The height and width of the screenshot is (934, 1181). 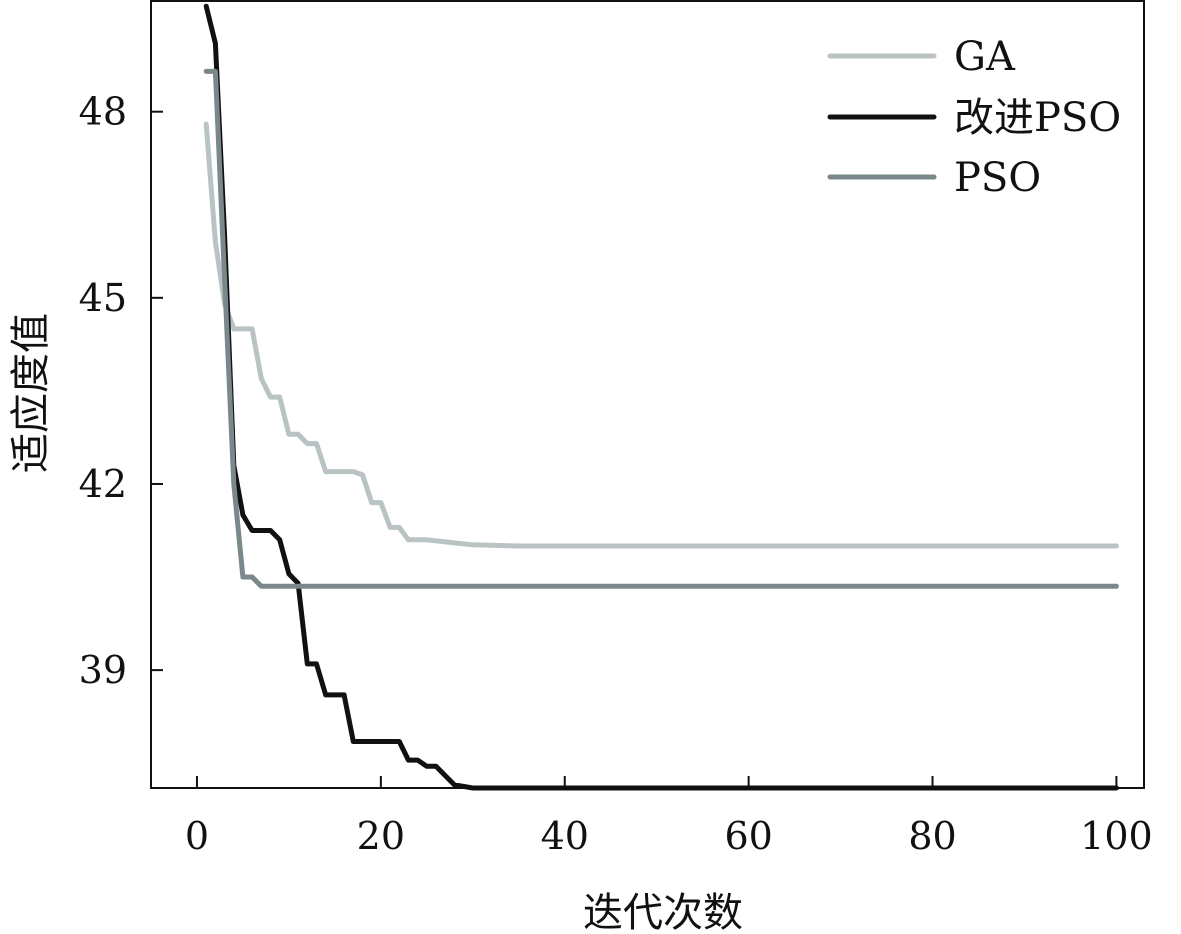 What do you see at coordinates (121, 391) in the screenshot?
I see `y-axis-ticks: 39 42 45 48` at bounding box center [121, 391].